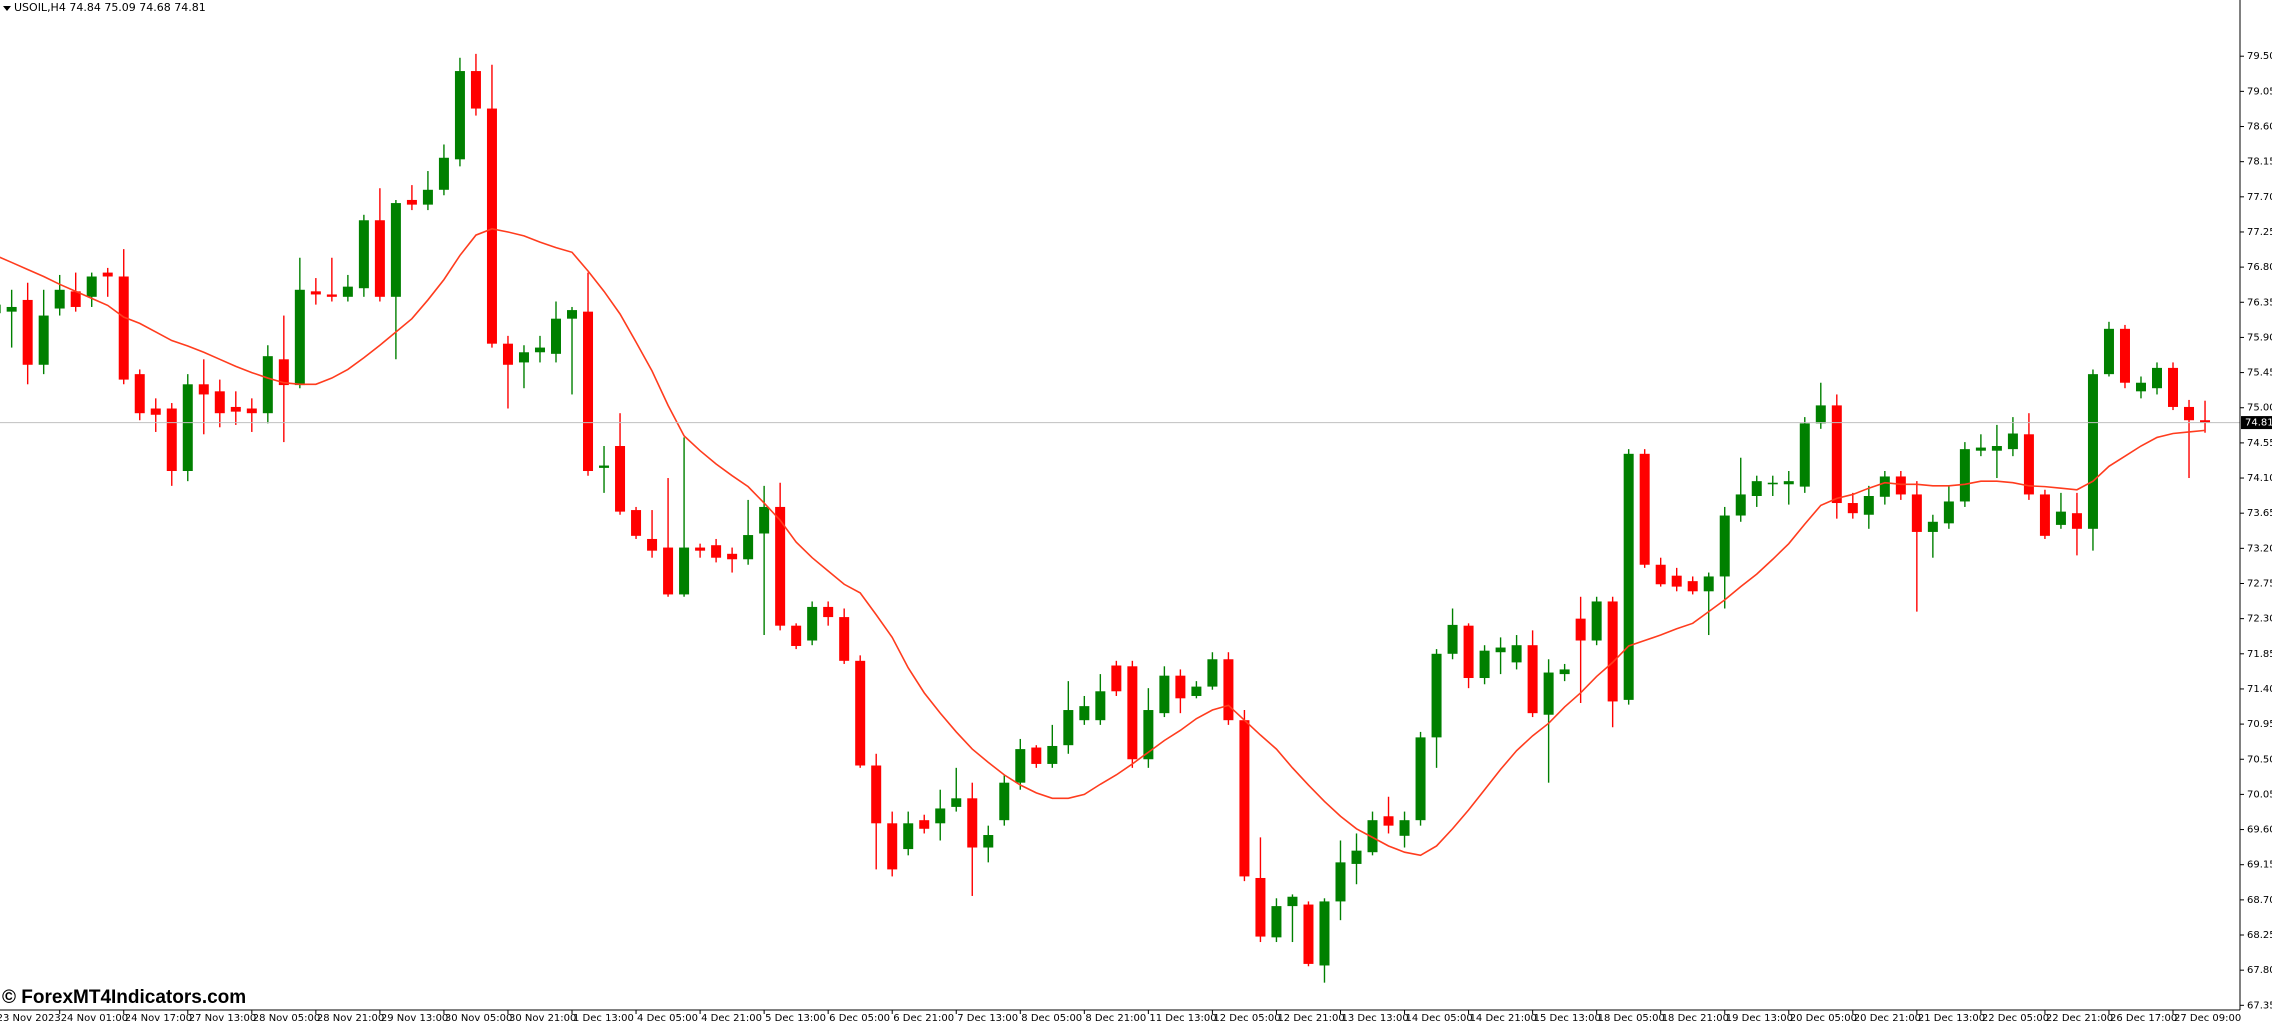 This screenshot has width=2272, height=1023. I want to click on x-tick-label: 6 Dec 21:00, so click(923, 1018).